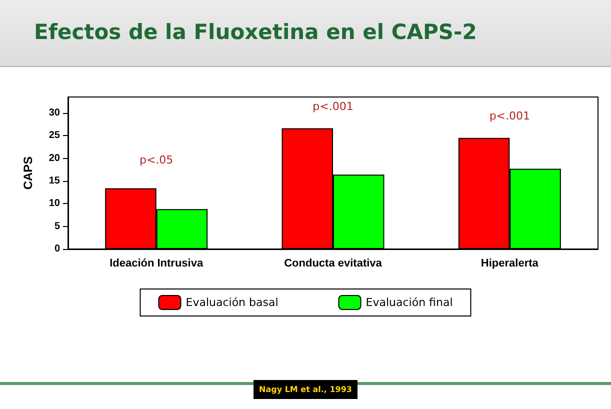 The height and width of the screenshot is (409, 611). I want to click on x-tick-label: Conducta evitativa, so click(333, 264).